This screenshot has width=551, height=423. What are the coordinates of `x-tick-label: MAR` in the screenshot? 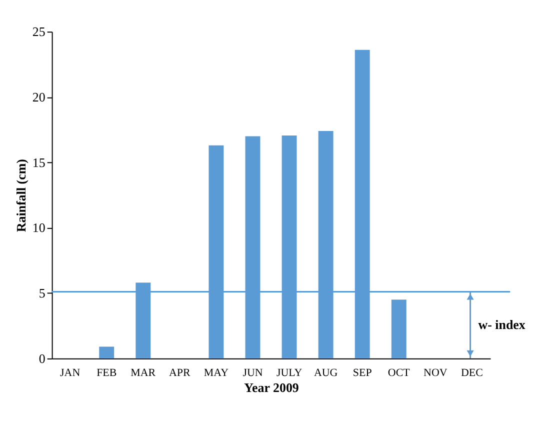 It's located at (143, 372).